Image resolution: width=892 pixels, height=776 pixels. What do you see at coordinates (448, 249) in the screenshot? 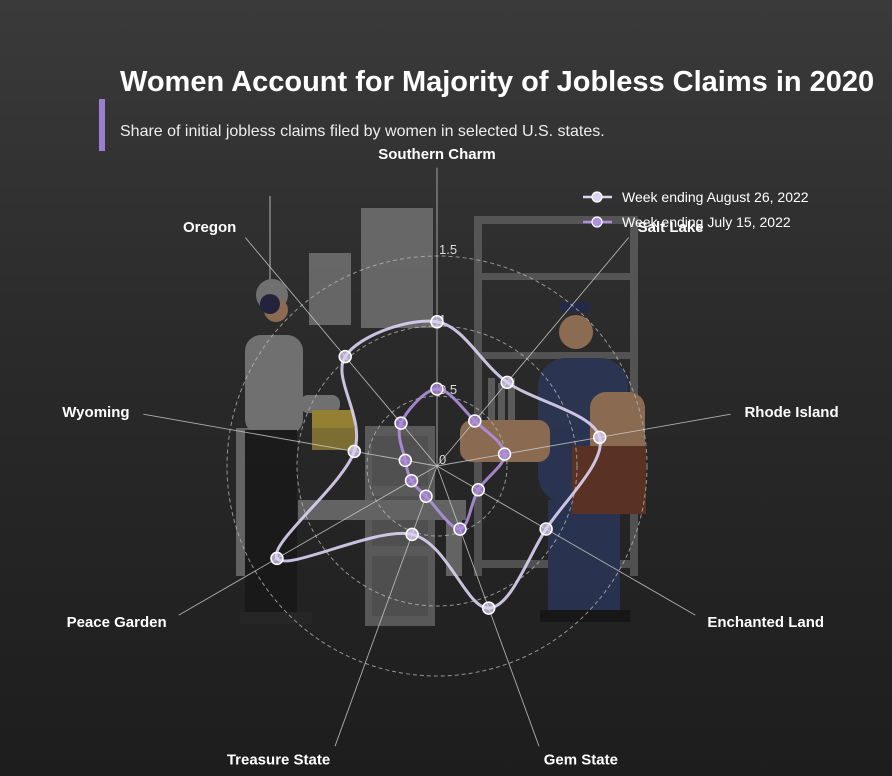
I see `tick-label: 1.5` at bounding box center [448, 249].